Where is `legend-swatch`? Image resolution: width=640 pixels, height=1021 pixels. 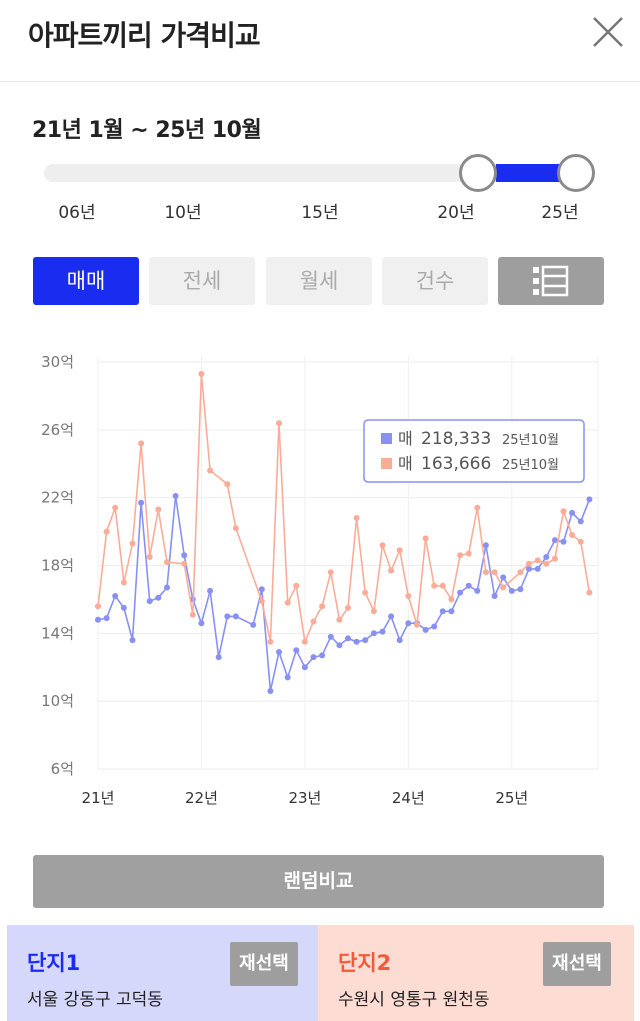
legend-swatch is located at coordinates (386, 463).